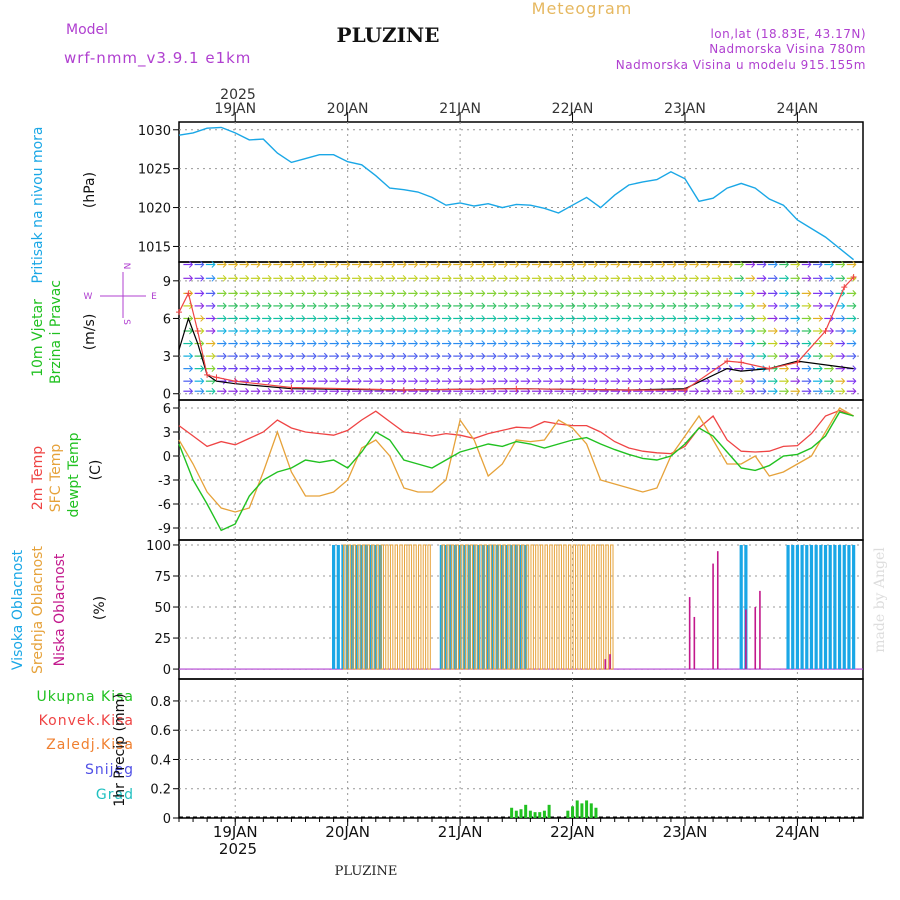 Image resolution: width=900 pixels, height=900 pixels. Describe the element at coordinates (797, 832) in the screenshot. I see `bottom-day-label: 24JAN` at that location.